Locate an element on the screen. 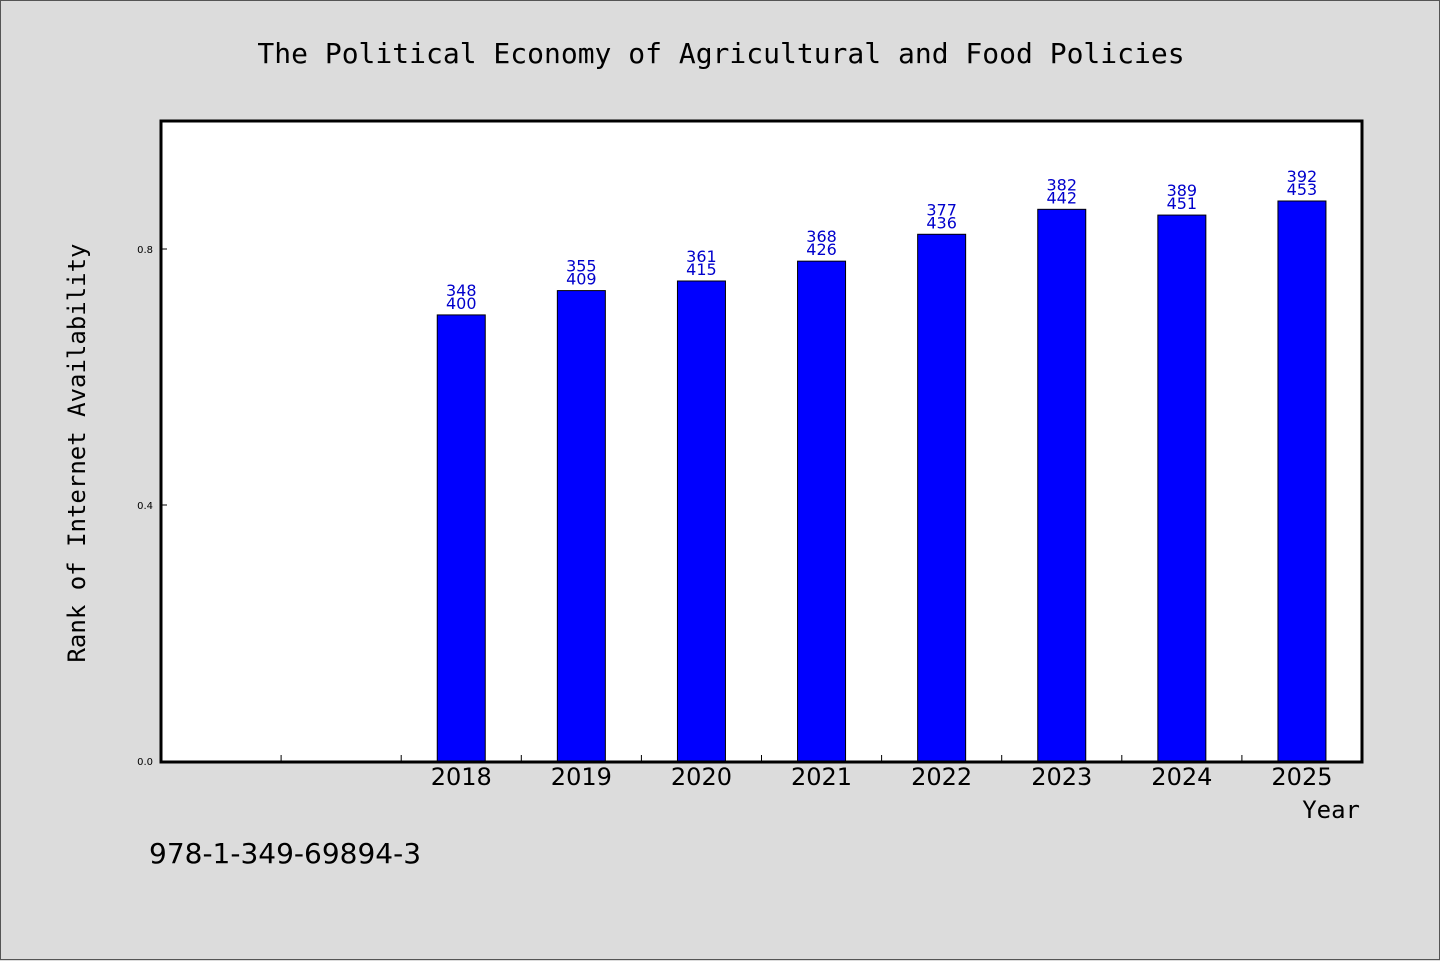 This screenshot has height=961, width=1440. x-ticks-layer: 2018 2019 2020 2021 2022 2023 2024 2025 is located at coordinates (806, 773).